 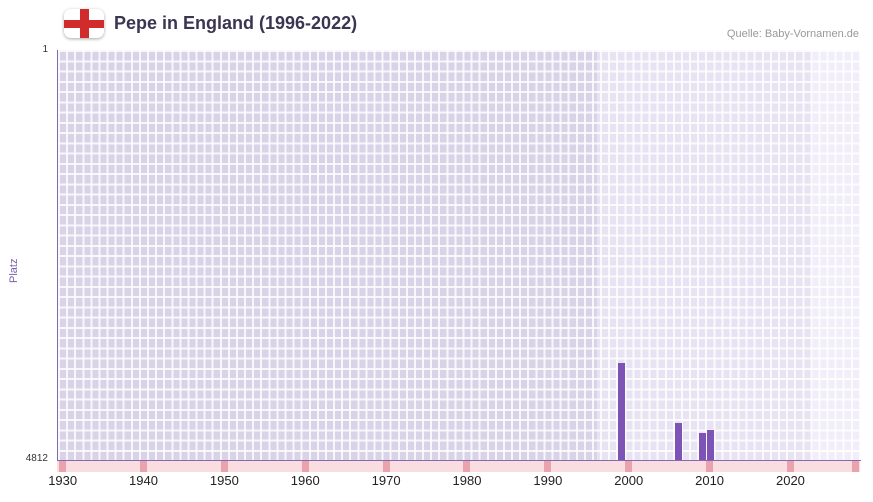 I want to click on strip-mark-2028, so click(x=855, y=466).